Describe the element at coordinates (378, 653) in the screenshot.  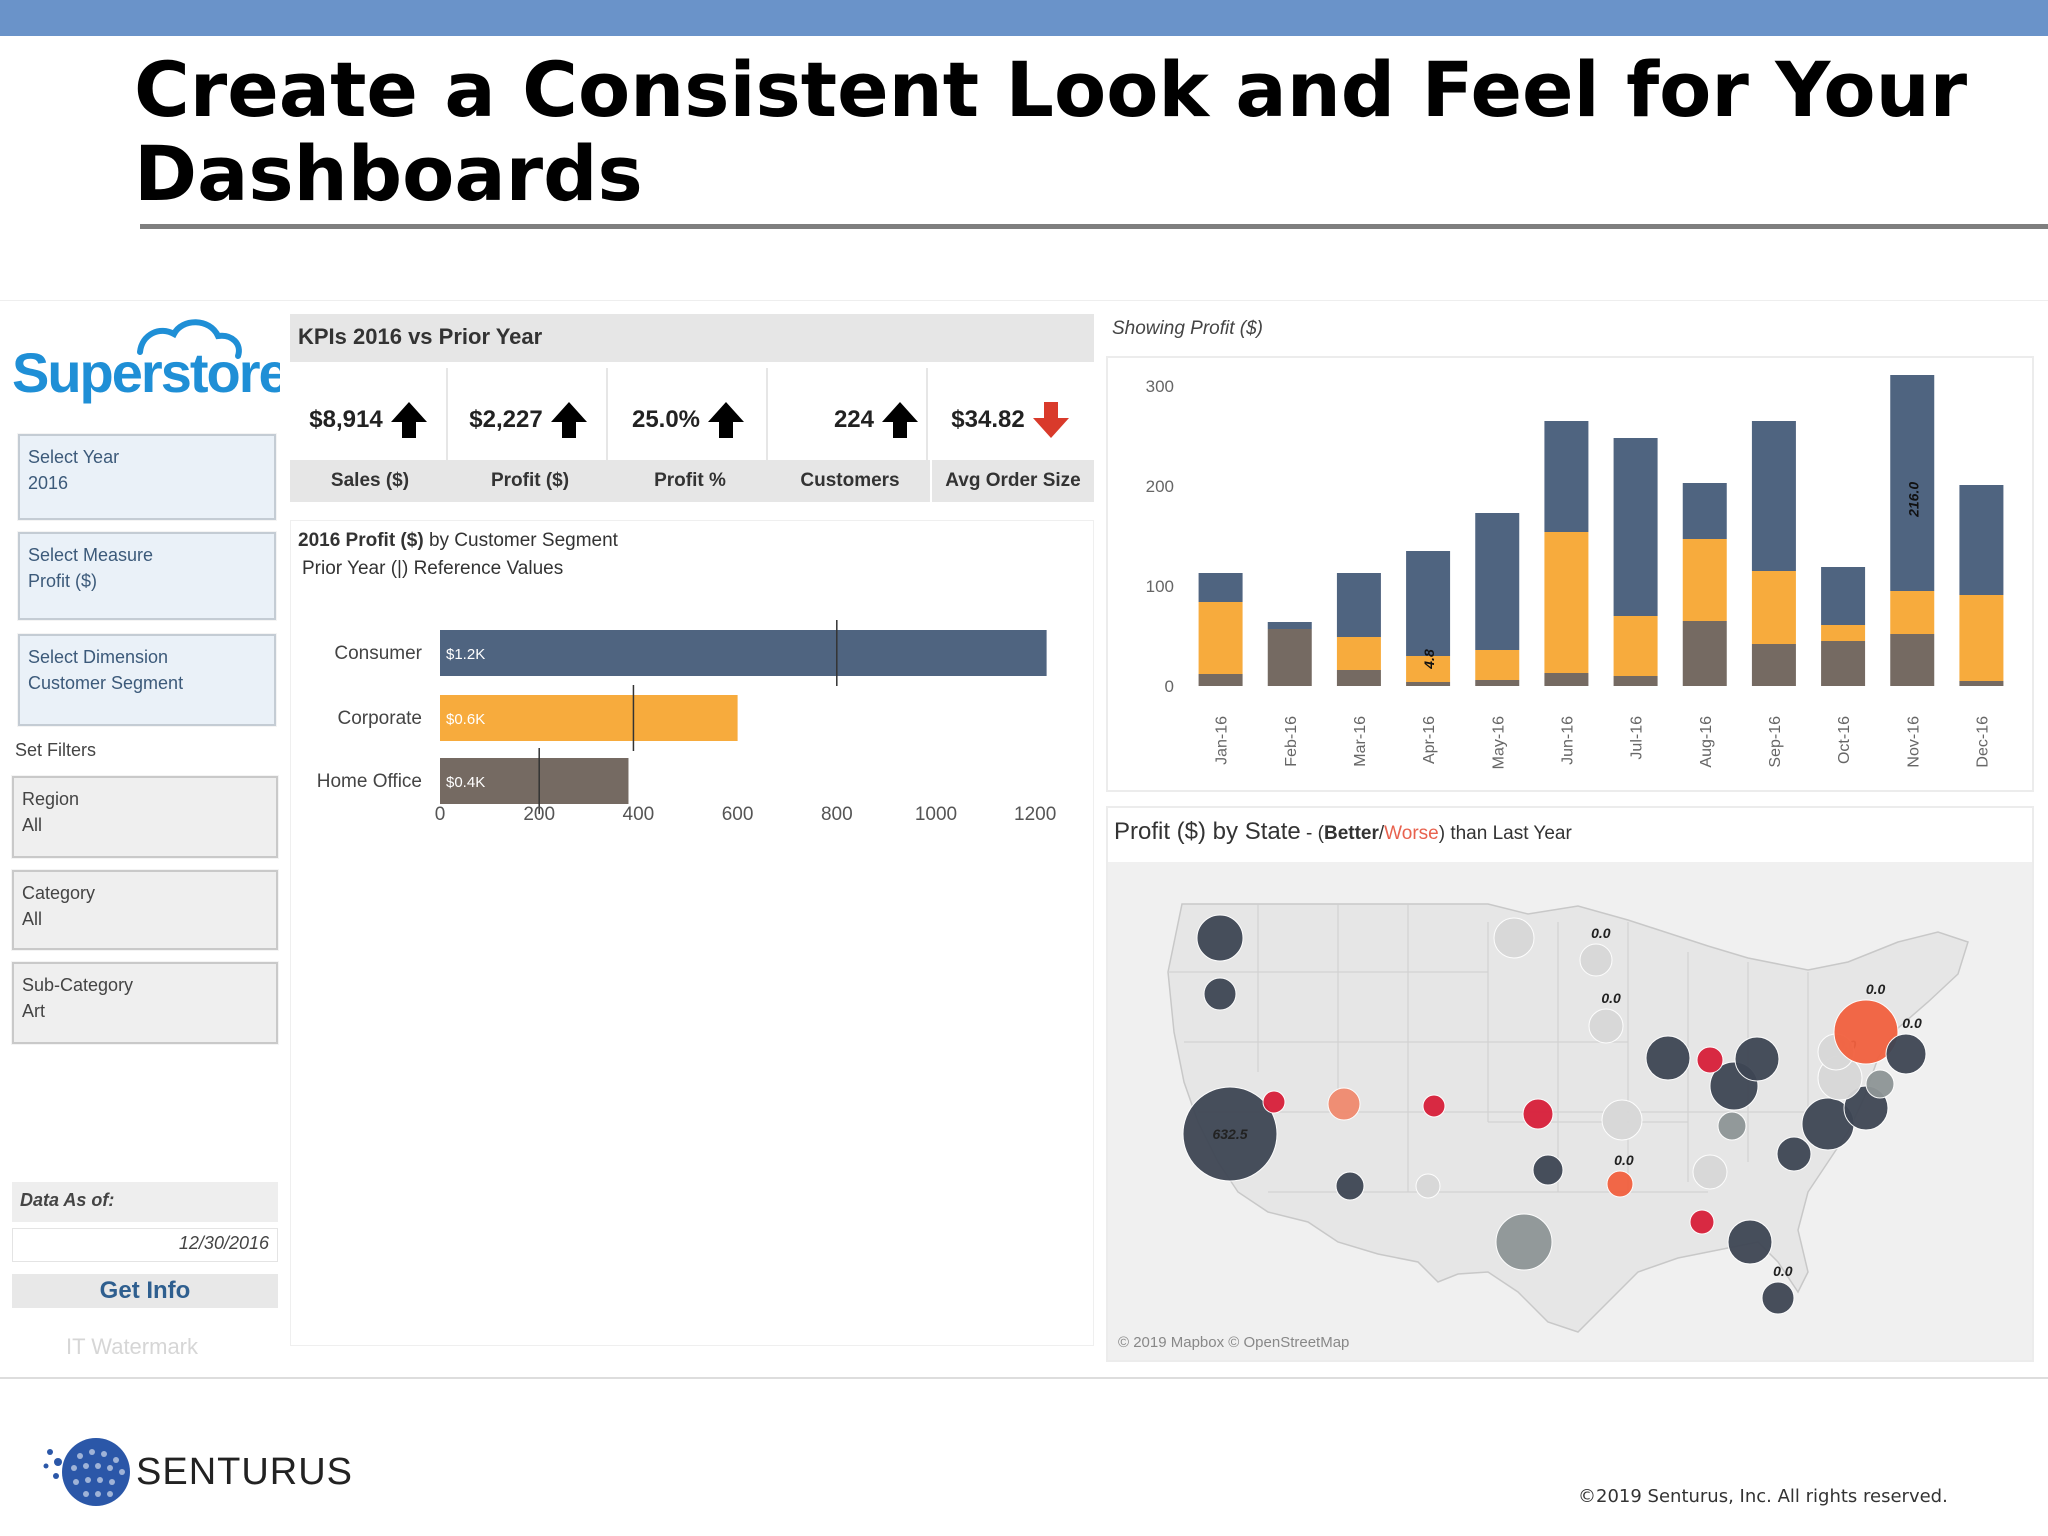
I see `segment-category-label: Consumer` at that location.